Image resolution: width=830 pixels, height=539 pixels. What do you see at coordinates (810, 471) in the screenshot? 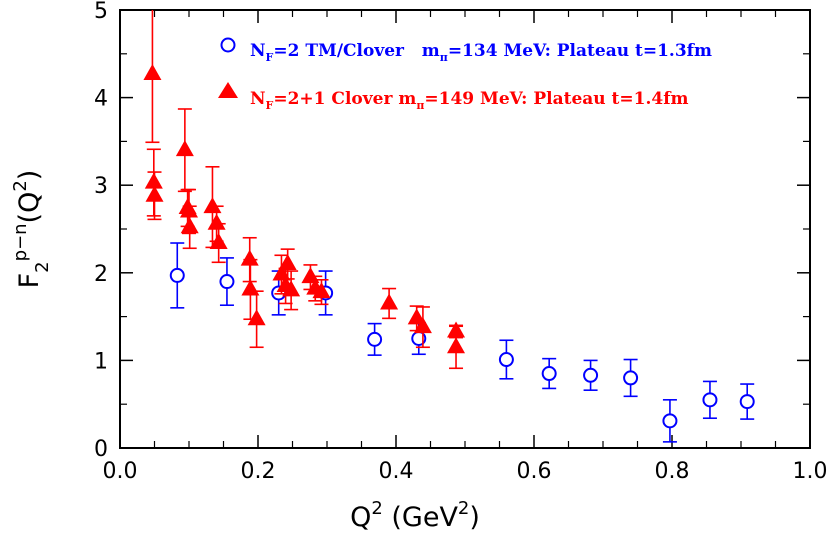
I see `x-tick-label: 1.0` at bounding box center [810, 471].